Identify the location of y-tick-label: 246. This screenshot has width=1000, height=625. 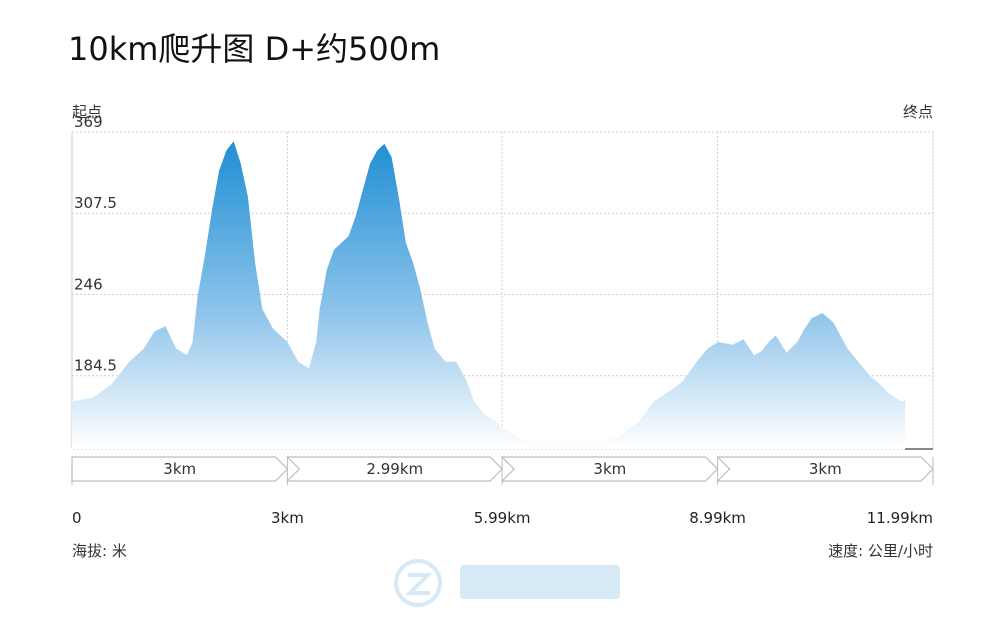
(88, 284).